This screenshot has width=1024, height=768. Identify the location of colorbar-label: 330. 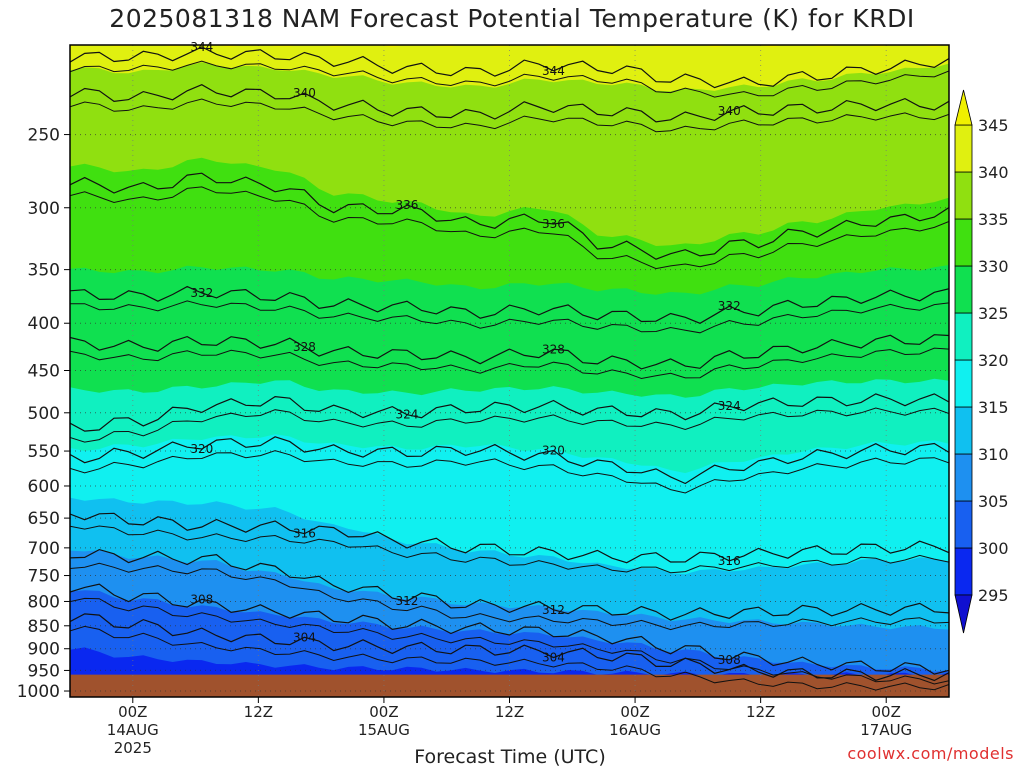
(993, 266).